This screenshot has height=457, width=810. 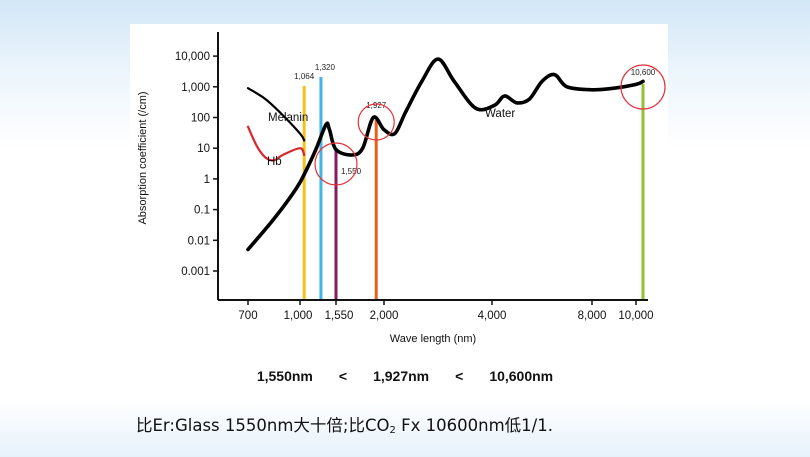 I want to click on x-tick-label: 1,000, so click(x=298, y=316).